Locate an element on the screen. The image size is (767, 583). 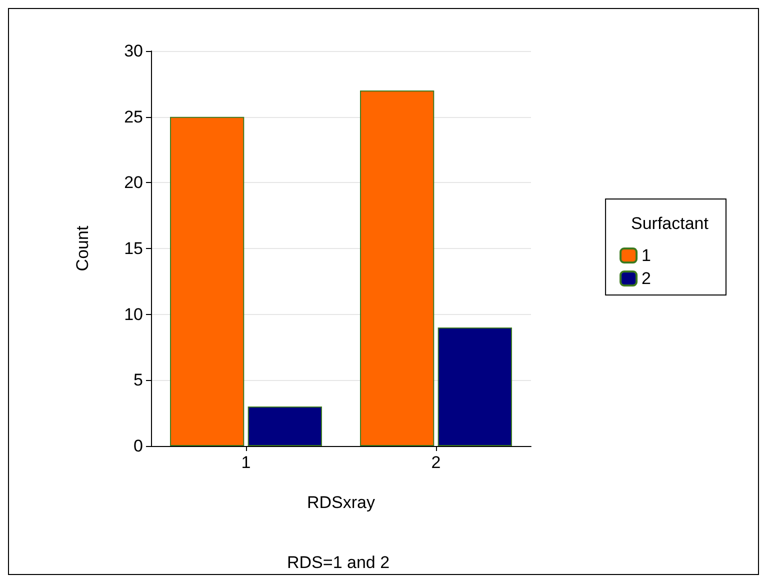
y-tick-label: 25 is located at coordinates (133, 116).